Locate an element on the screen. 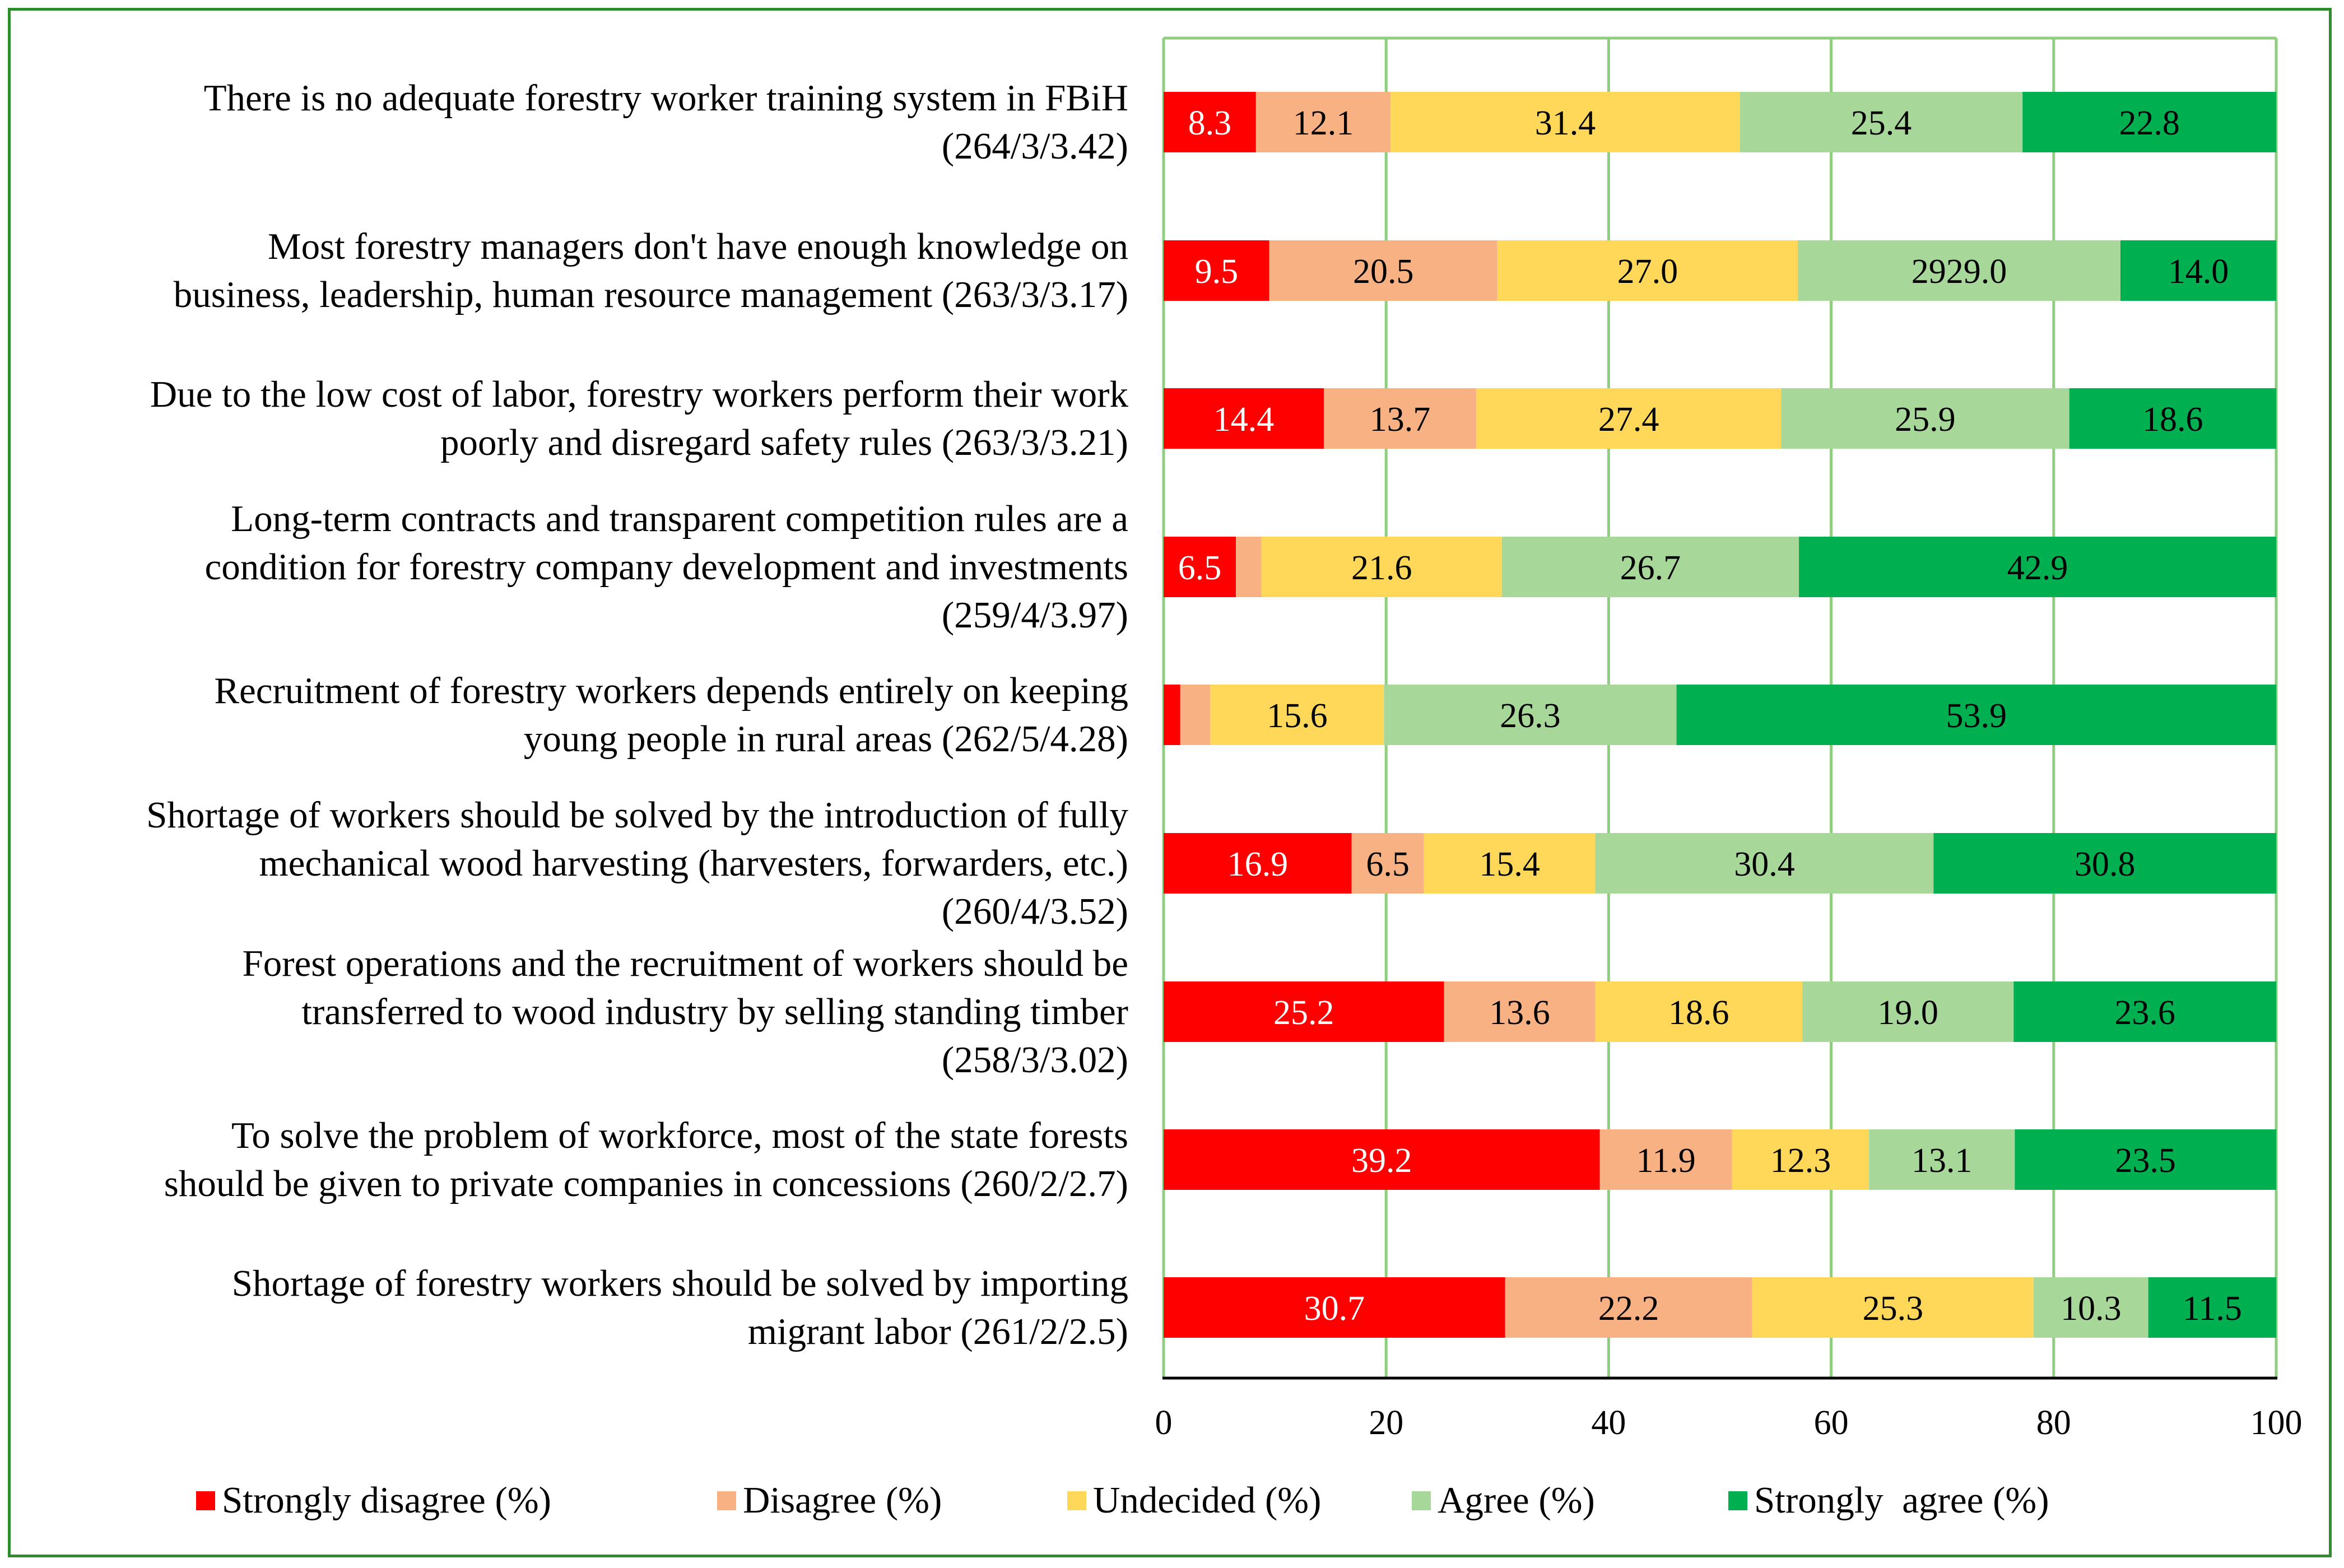 The height and width of the screenshot is (1568, 2344). bar-value-label: 25.4 is located at coordinates (1881, 123).